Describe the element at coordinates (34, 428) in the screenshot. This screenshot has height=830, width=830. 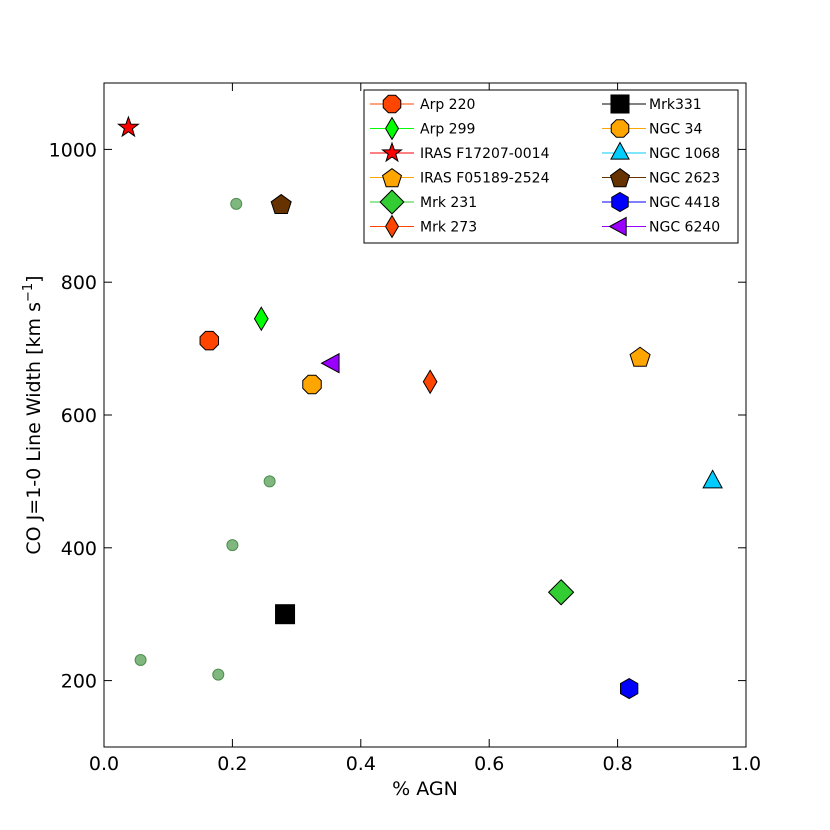
I see `y-axis-label-main: CO J=1-0 Line Width [km s` at that location.